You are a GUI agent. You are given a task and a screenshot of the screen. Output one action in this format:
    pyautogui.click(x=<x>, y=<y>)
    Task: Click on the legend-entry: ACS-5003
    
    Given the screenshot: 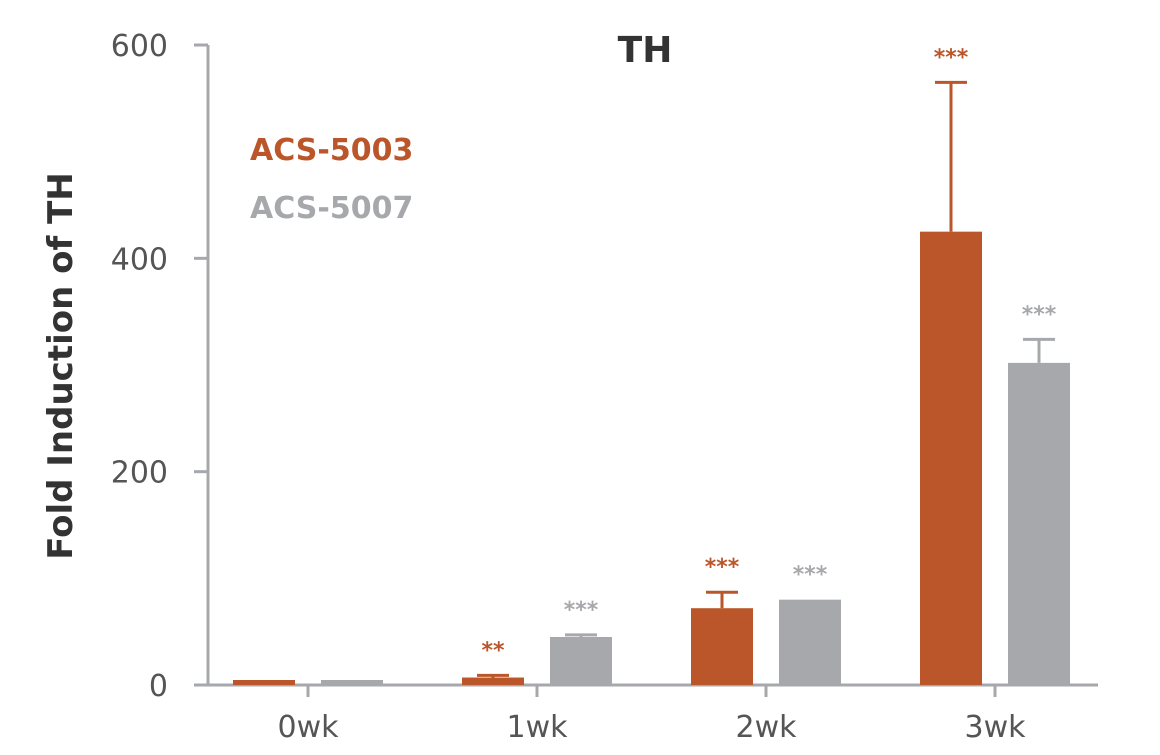 What is the action you would take?
    pyautogui.click(x=331, y=150)
    